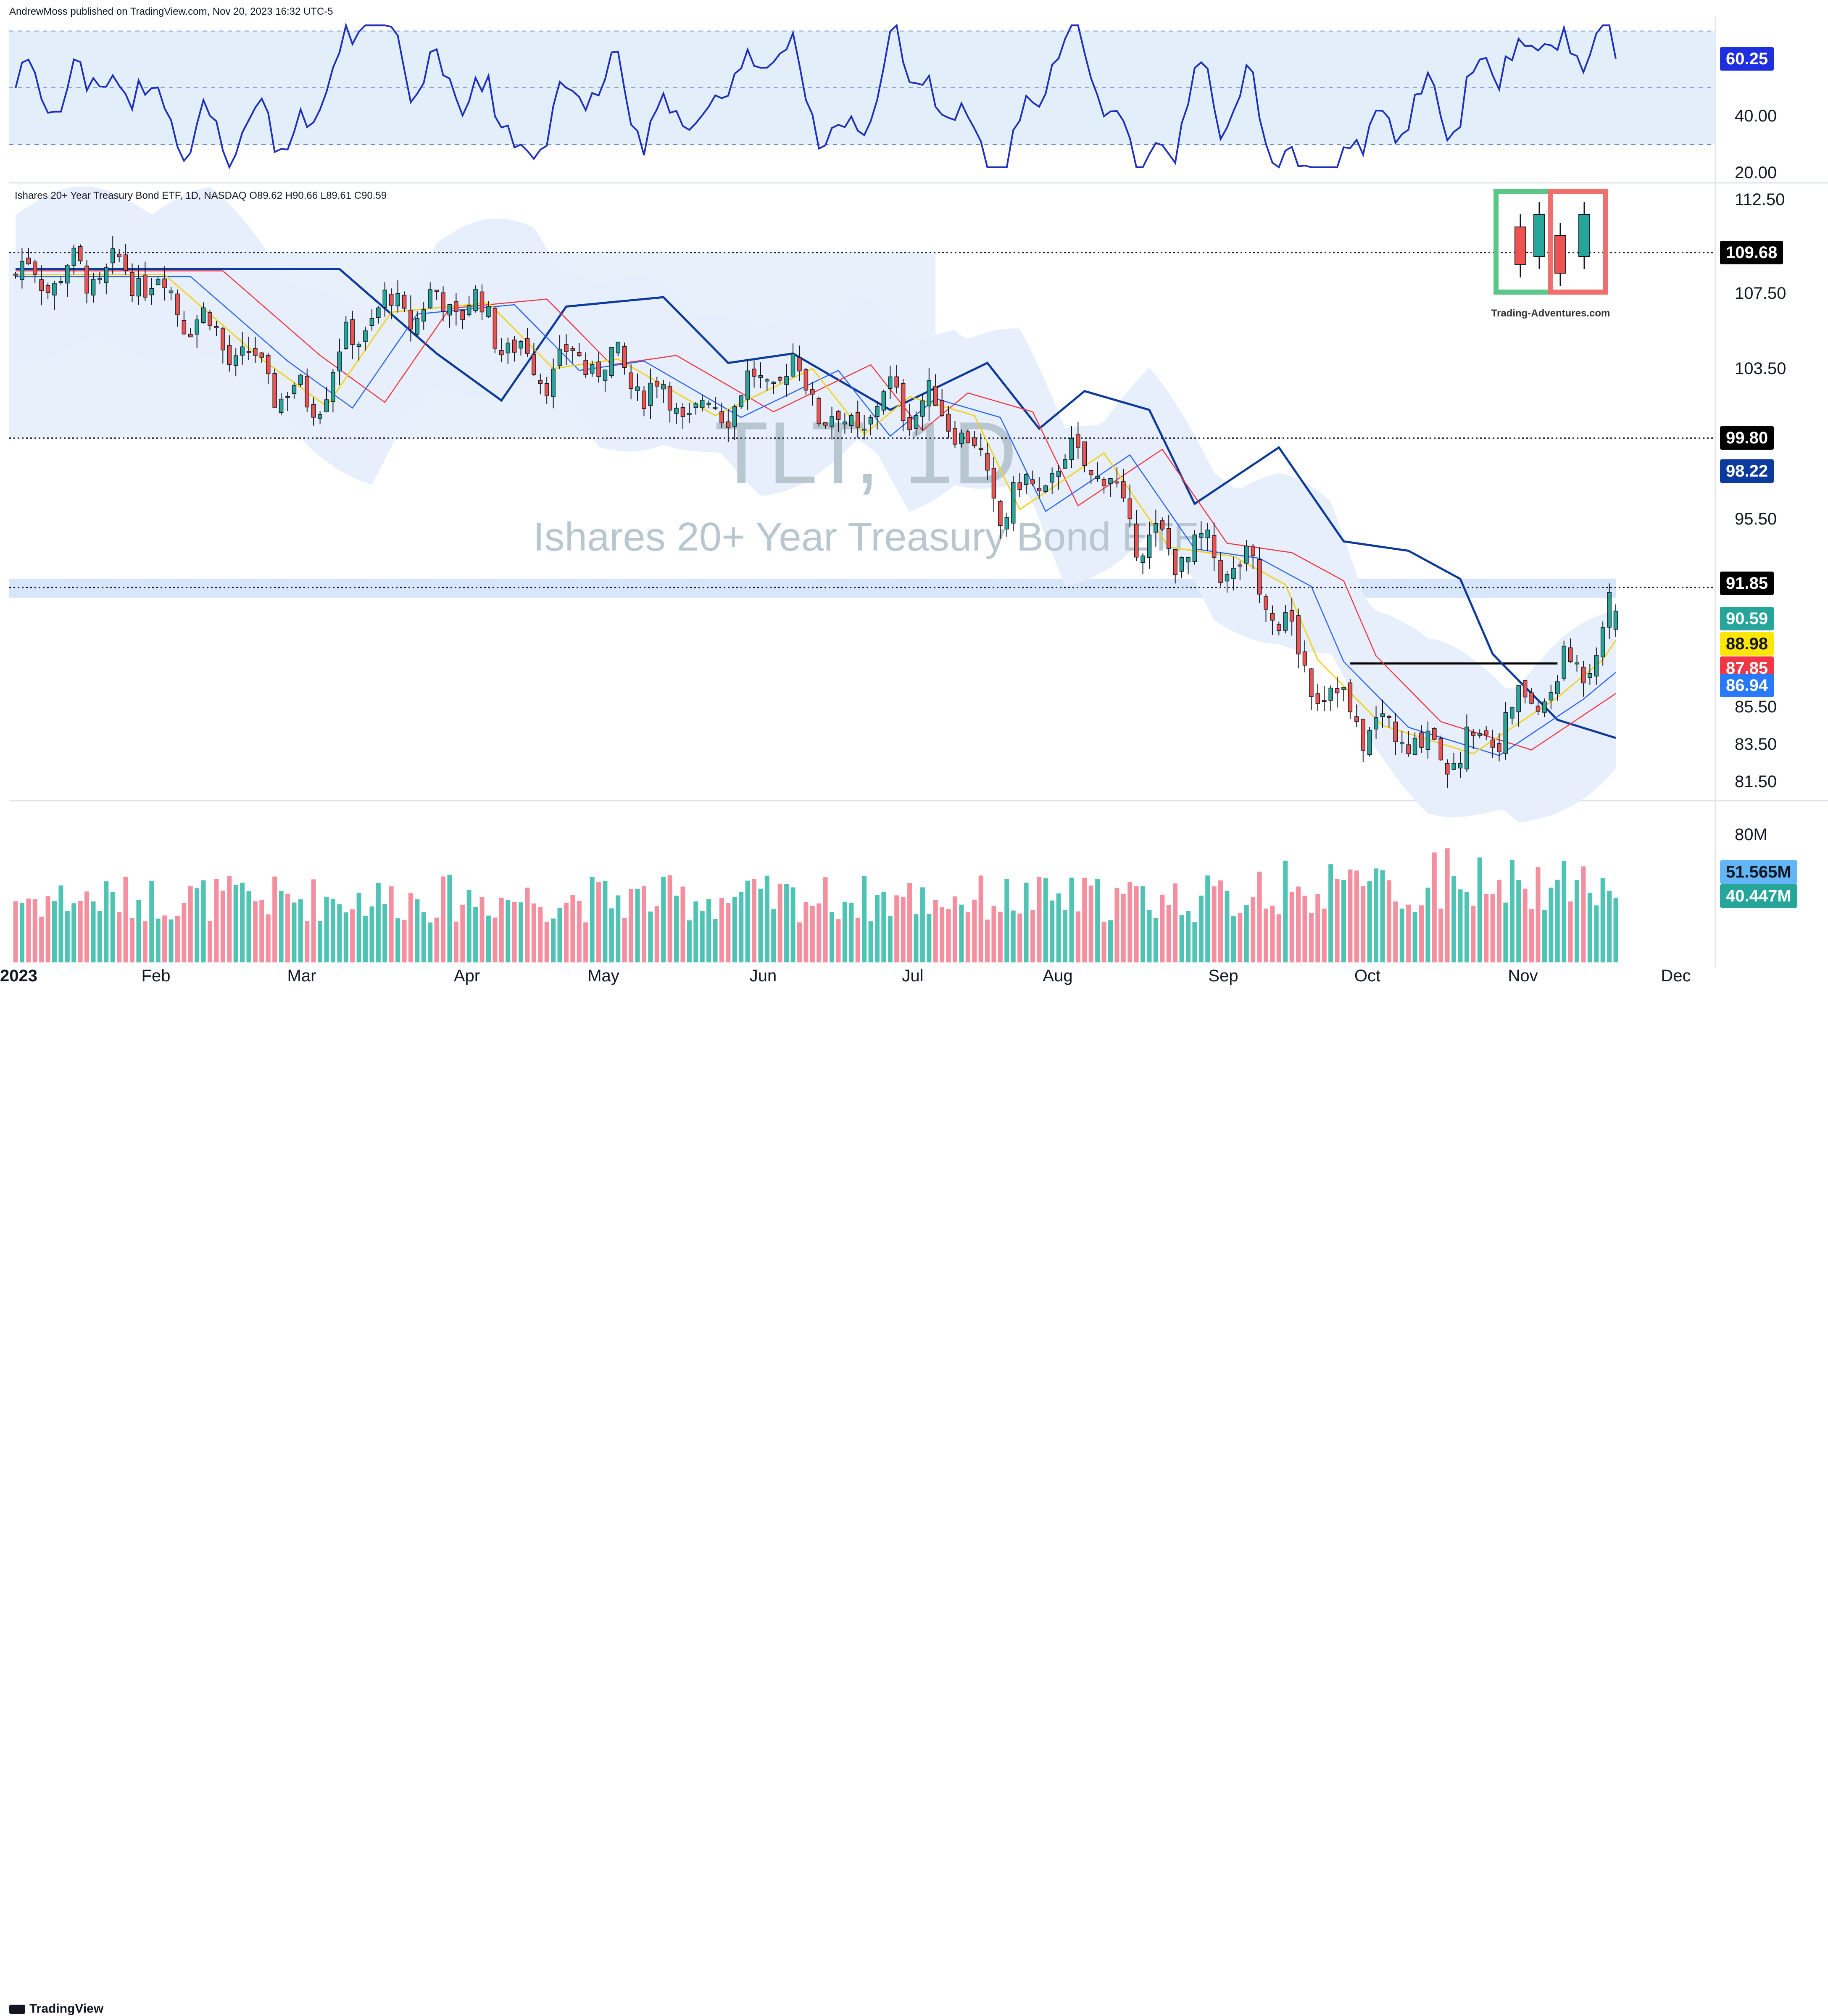  I want to click on price-label-ema-fast: 88.98, so click(1747, 644).